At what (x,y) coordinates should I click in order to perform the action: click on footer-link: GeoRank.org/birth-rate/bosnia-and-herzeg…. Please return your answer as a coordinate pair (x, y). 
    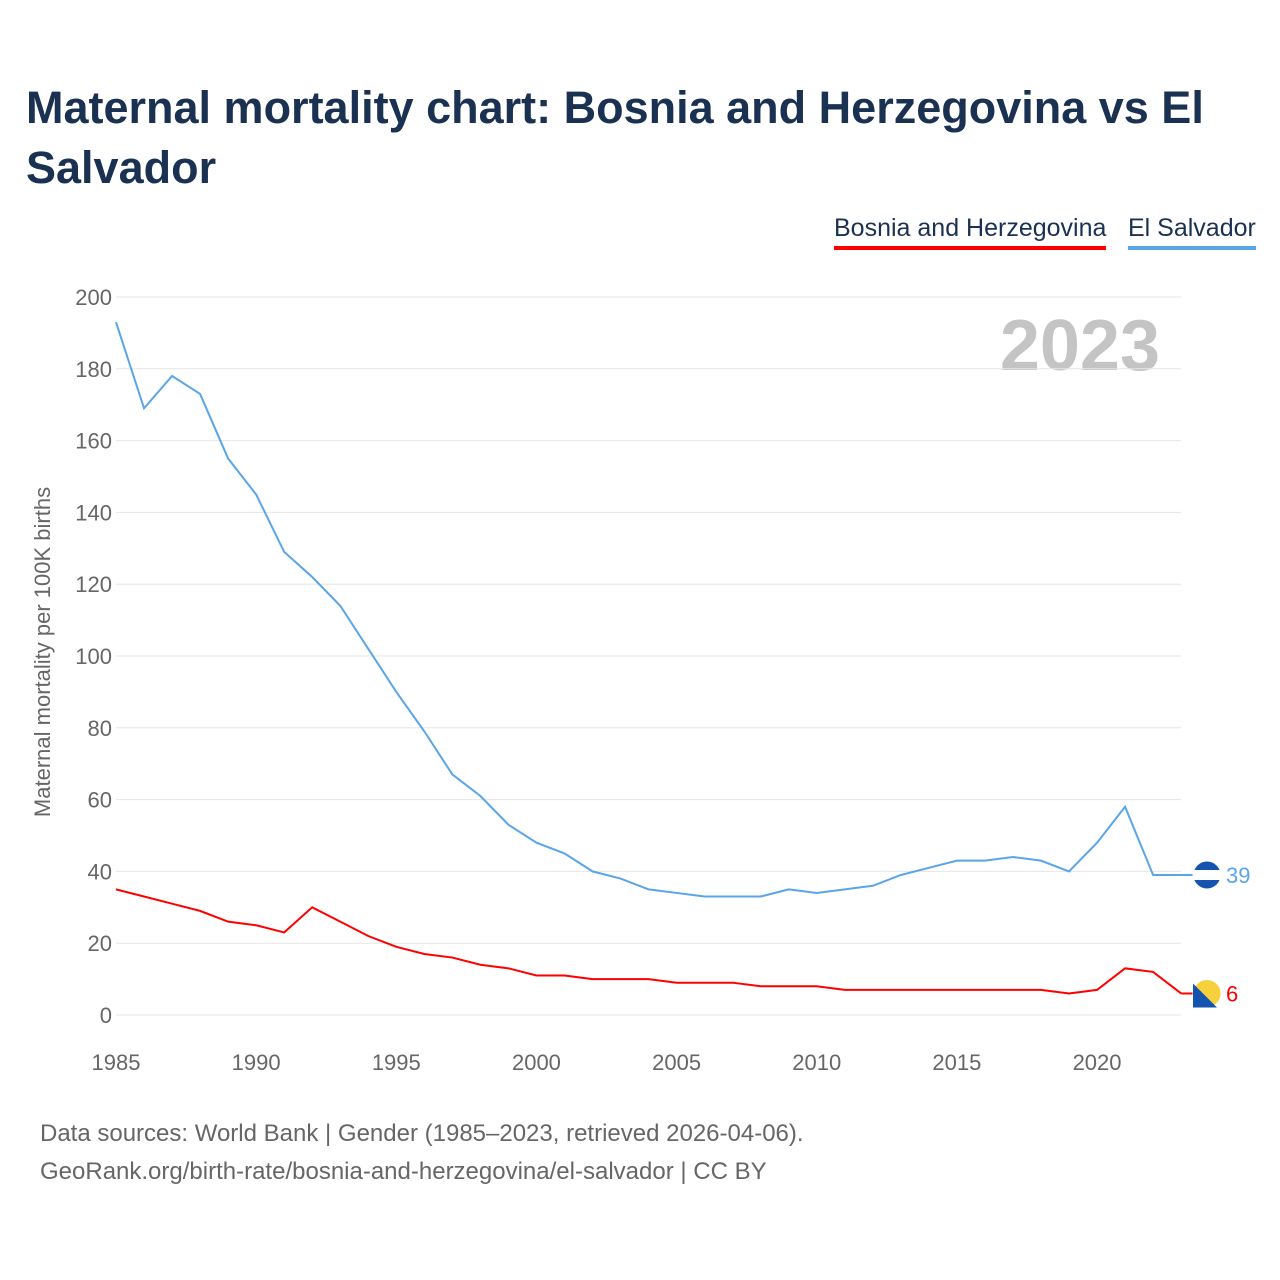
    Looking at the image, I should click on (403, 1171).